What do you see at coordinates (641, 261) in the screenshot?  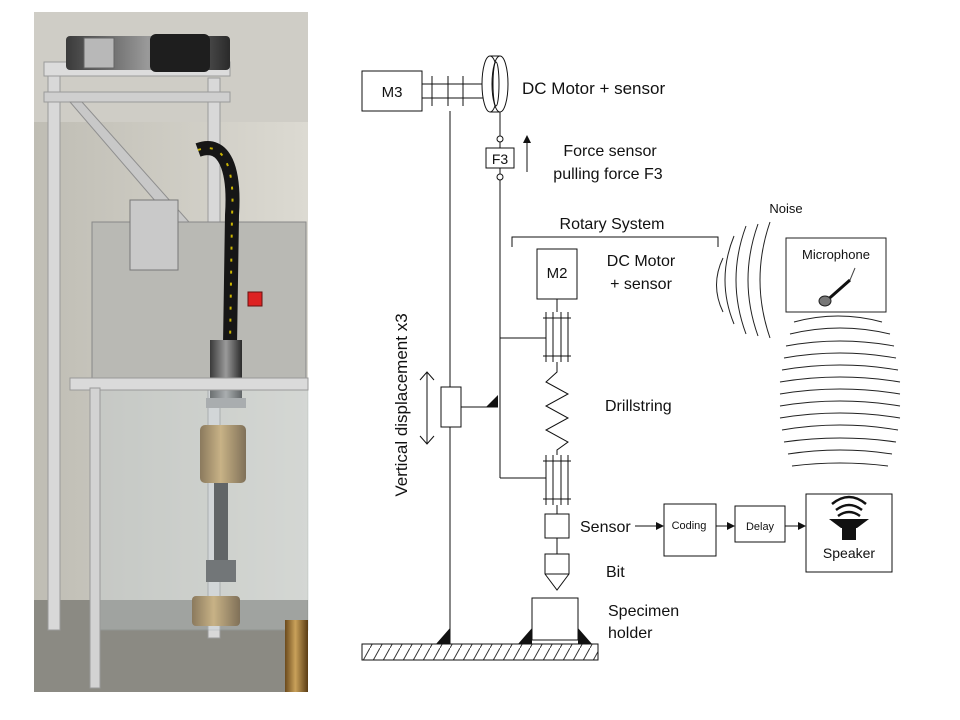 I see `dc-motor-m2-label: DC Motor` at bounding box center [641, 261].